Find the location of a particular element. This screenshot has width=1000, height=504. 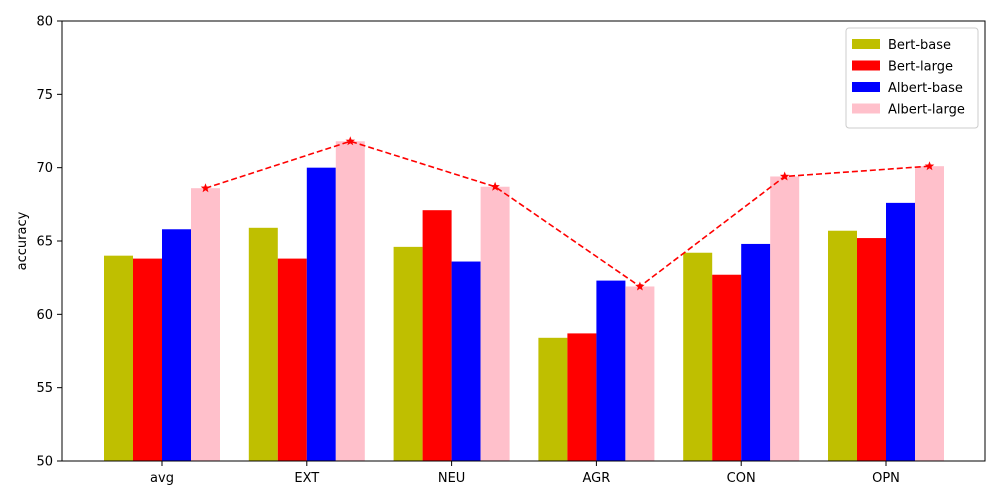

x-tick-label-agr: AGR is located at coordinates (597, 478).